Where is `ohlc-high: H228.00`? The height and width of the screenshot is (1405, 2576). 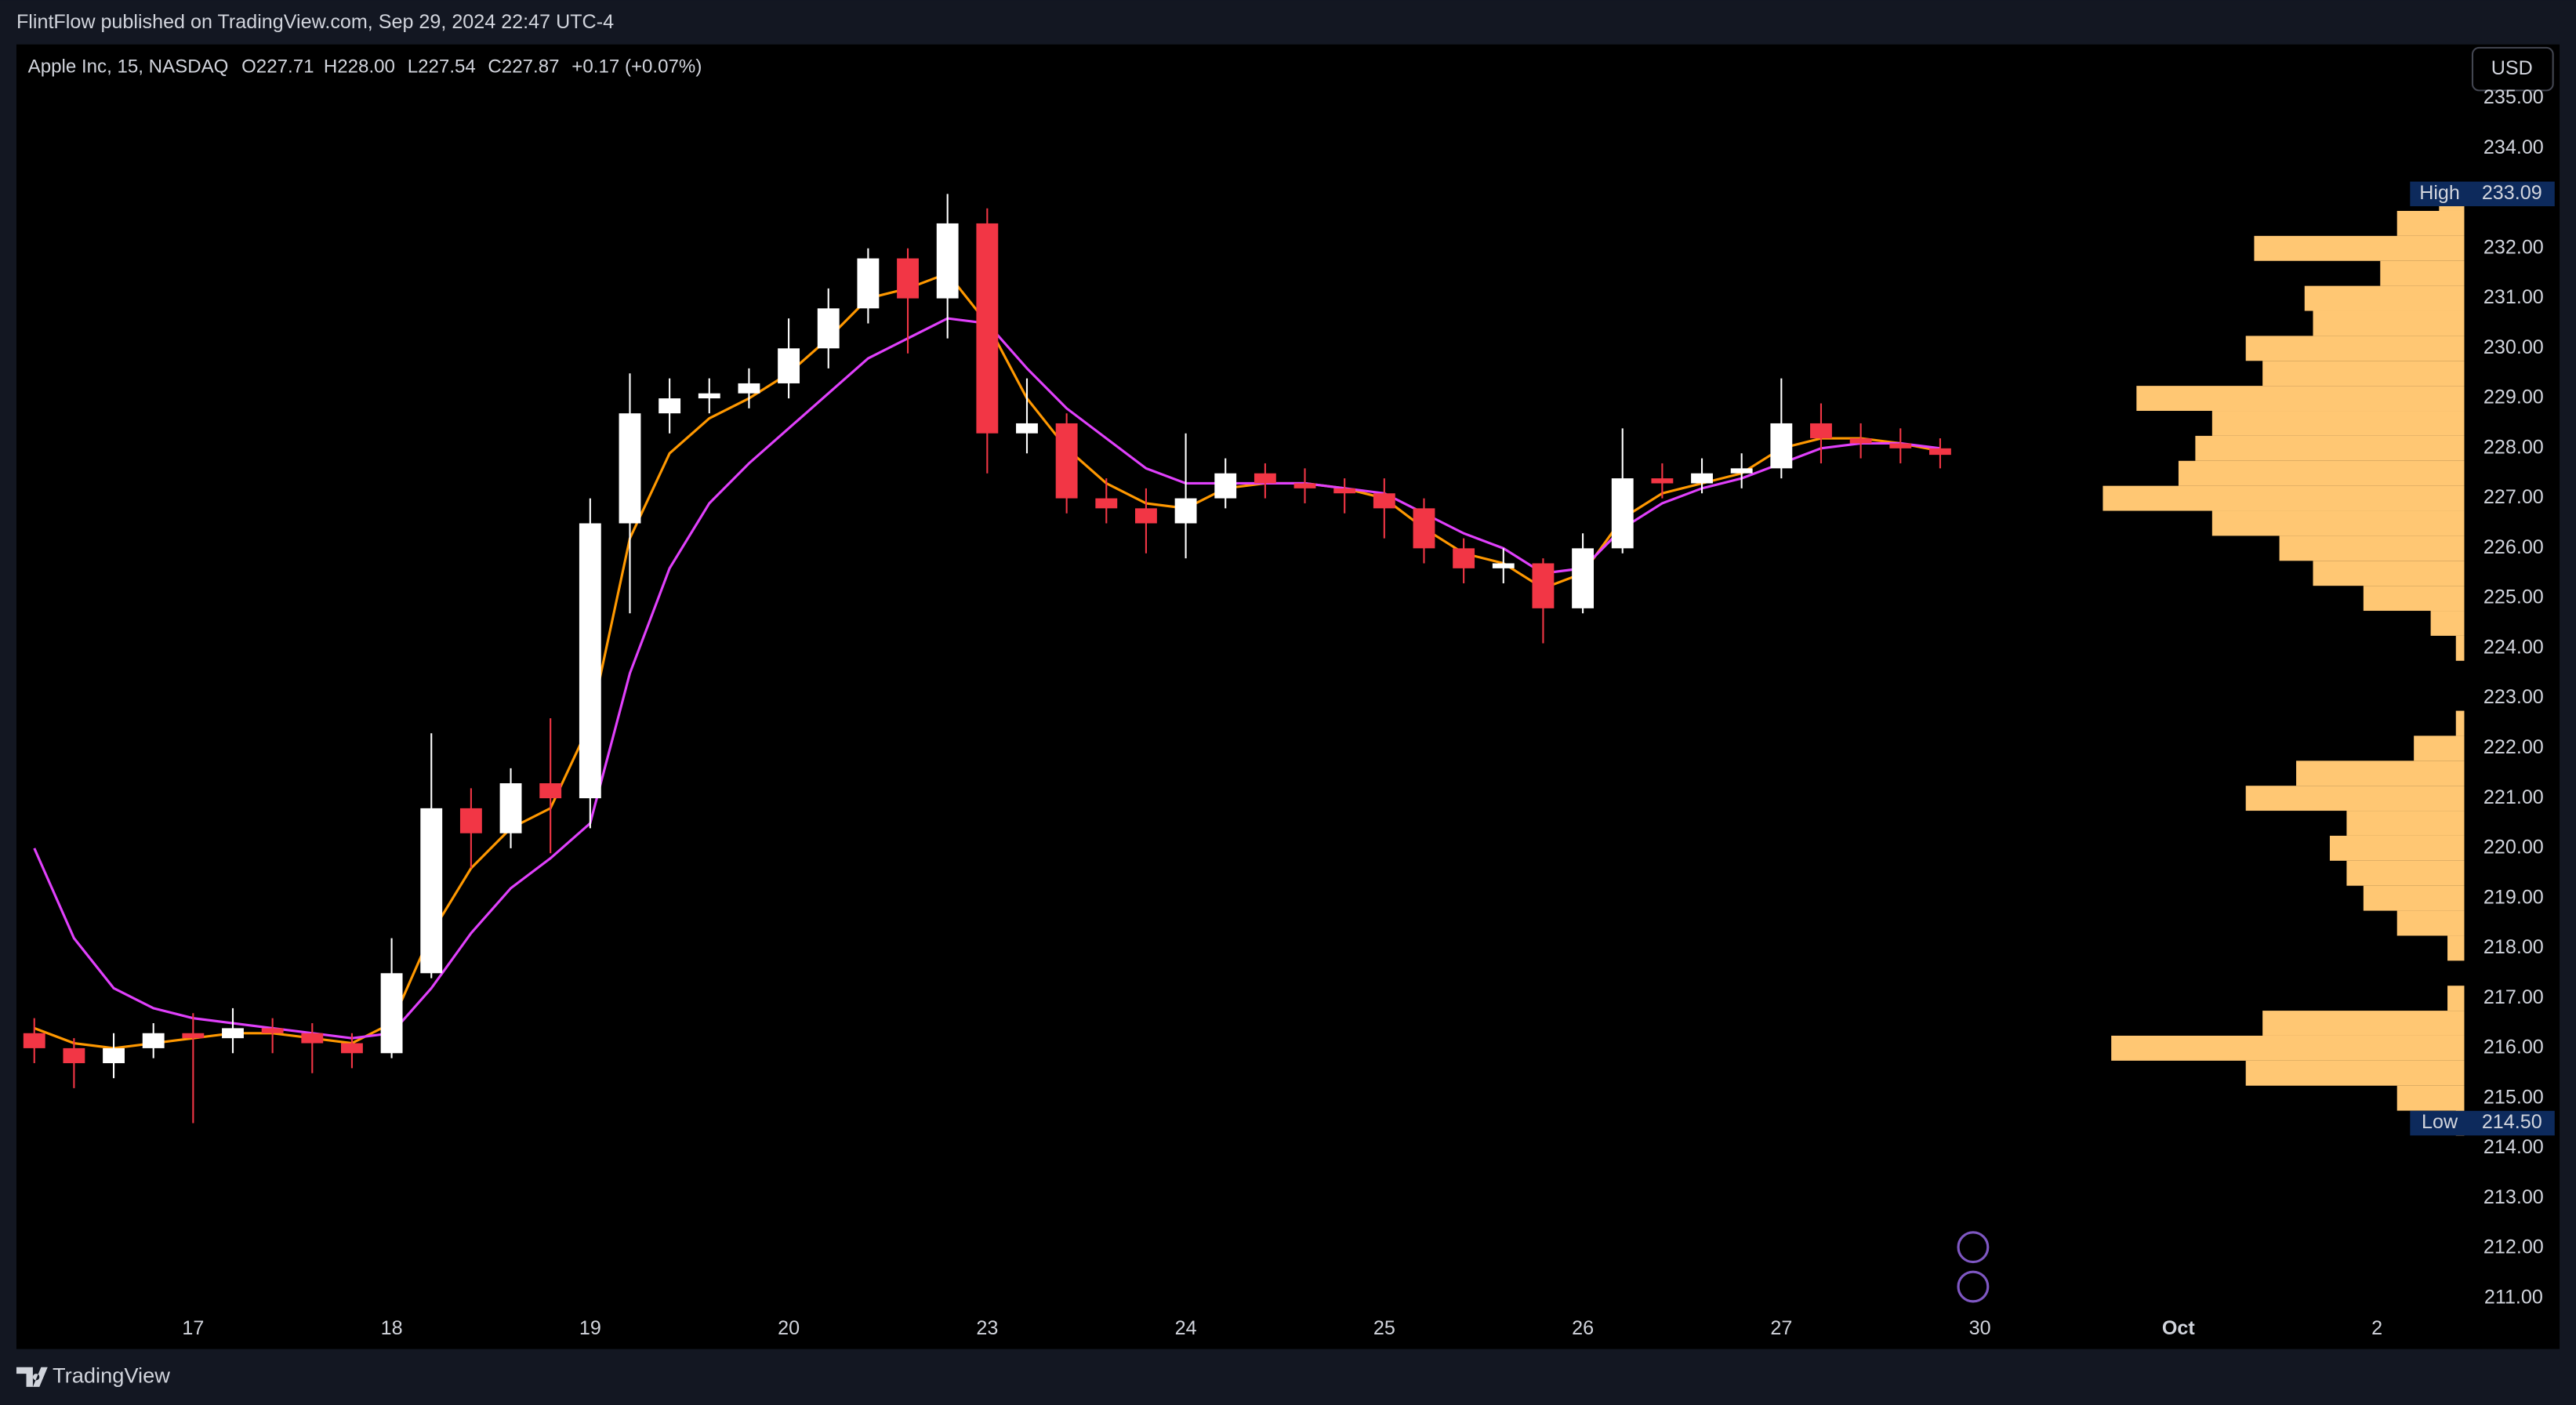
ohlc-high: H228.00 is located at coordinates (360, 66).